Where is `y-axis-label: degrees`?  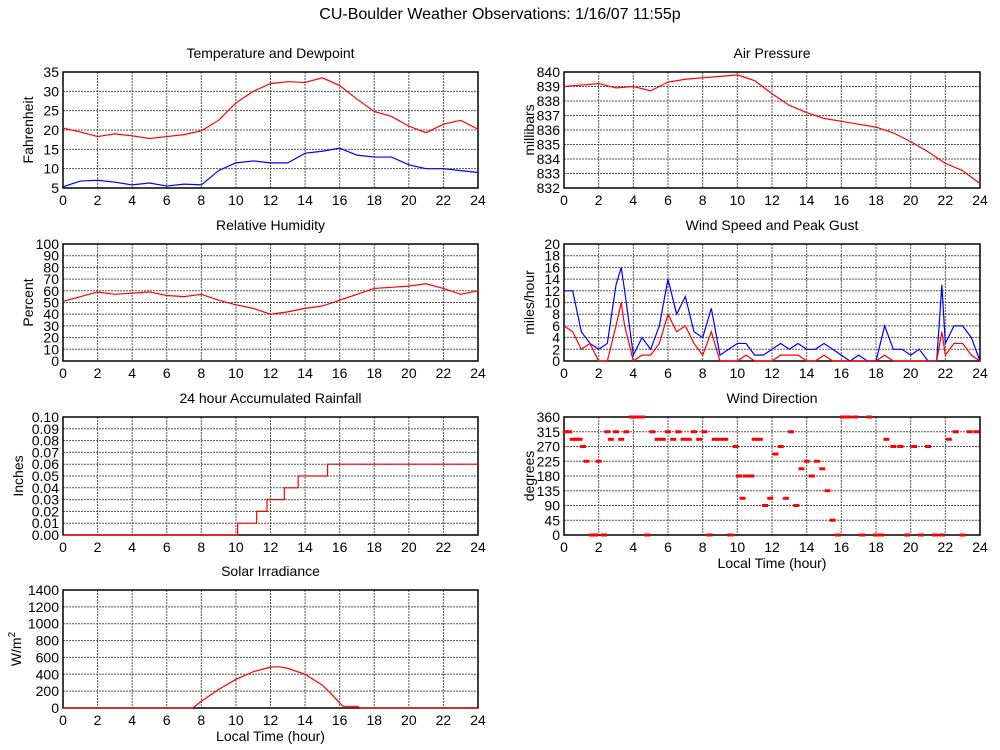 y-axis-label: degrees is located at coordinates (529, 476).